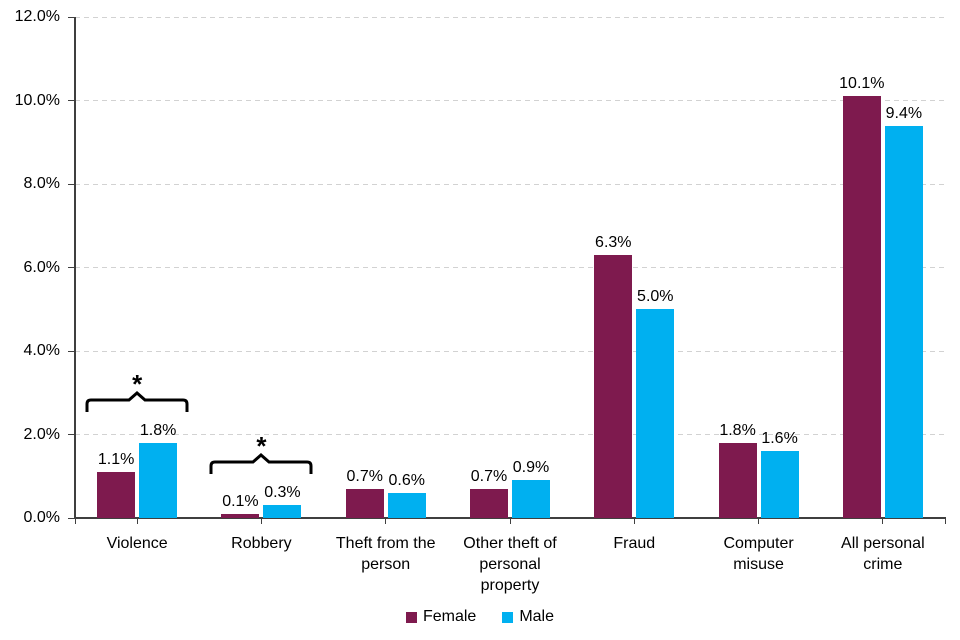 Image resolution: width=960 pixels, height=640 pixels. I want to click on y-axis-tick-label: 4.0%, so click(41, 350).